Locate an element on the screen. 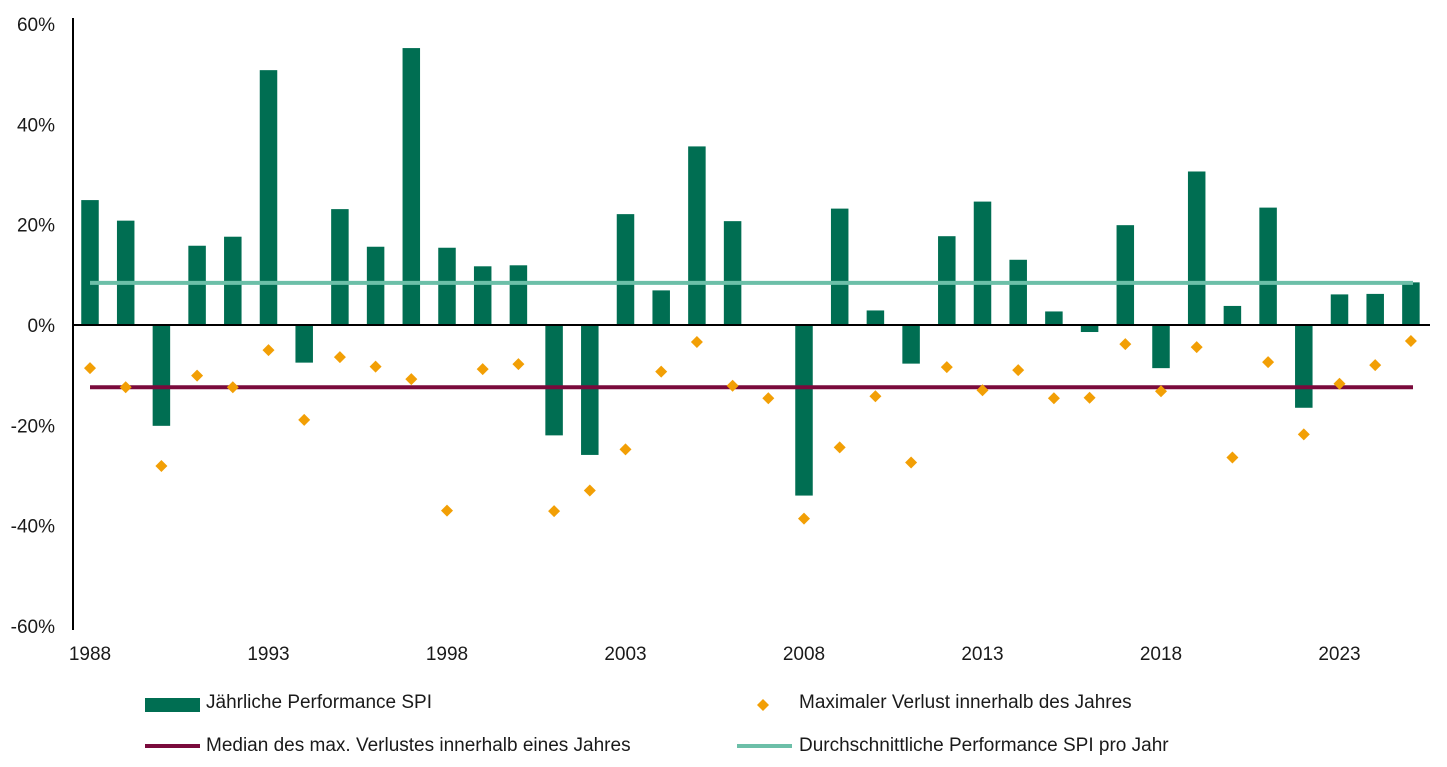  legend-label-diamond: Maximaler Verlust innerhalb des Jahres is located at coordinates (965, 702).